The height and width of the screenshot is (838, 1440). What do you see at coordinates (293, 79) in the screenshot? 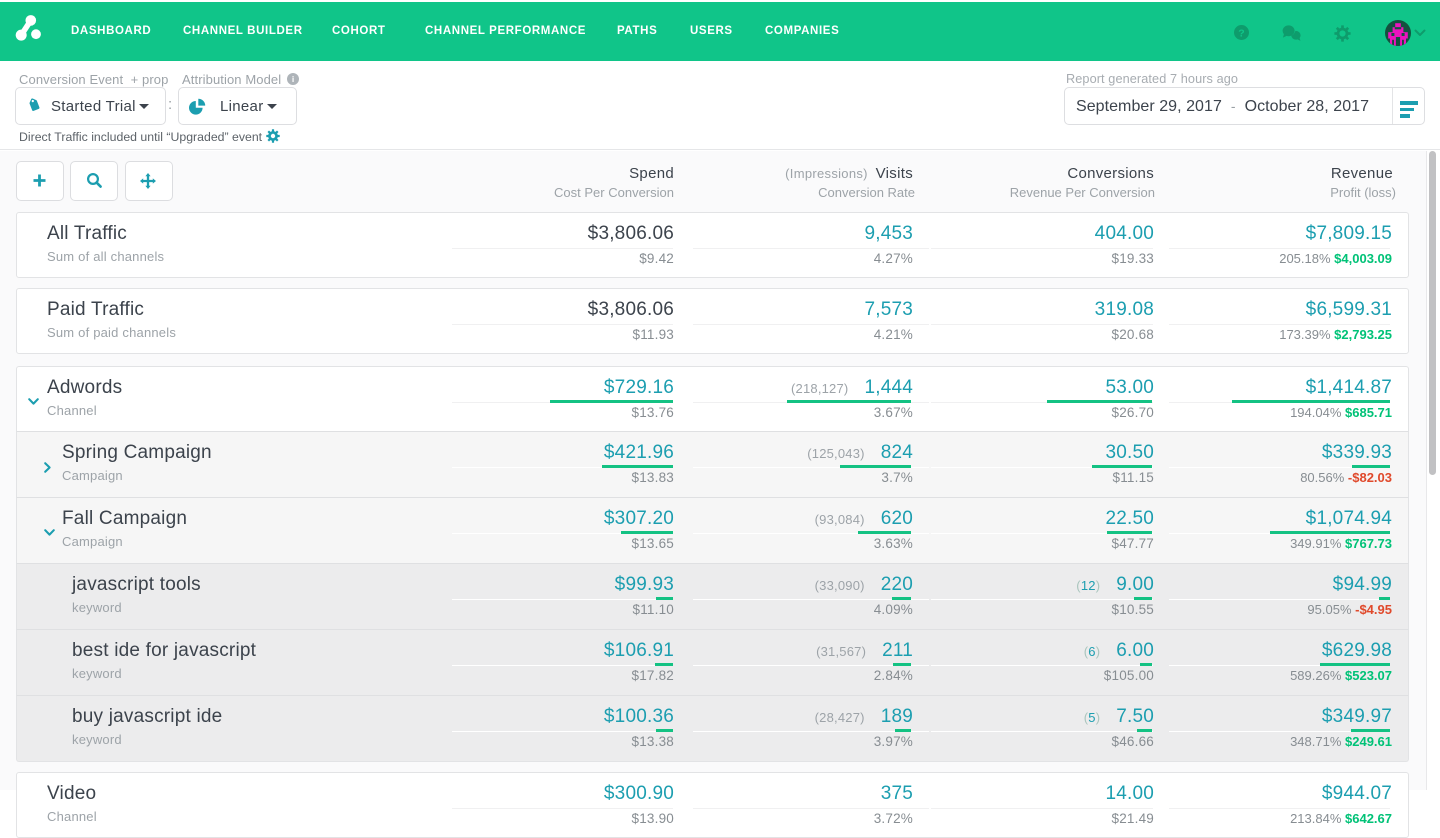
I see `svg-text: i` at bounding box center [293, 79].